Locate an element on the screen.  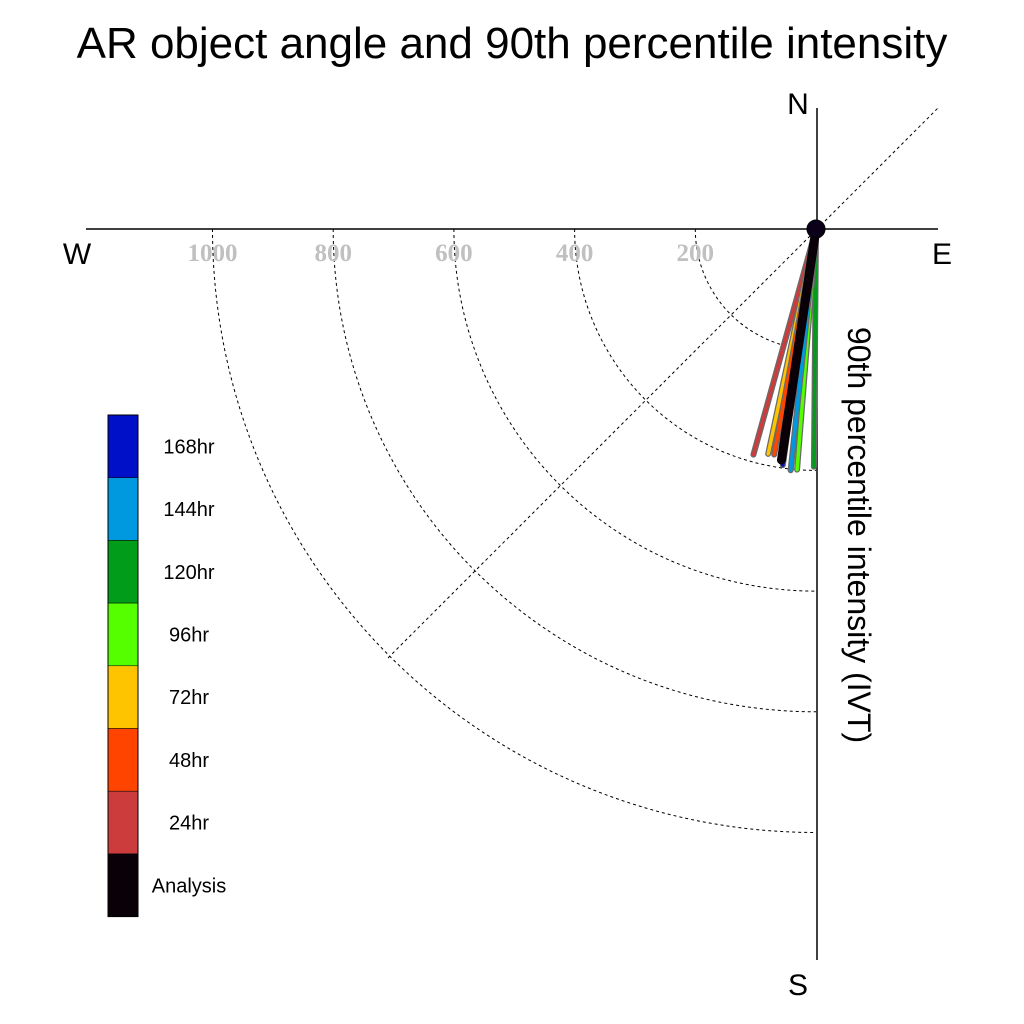
radial-axis-label: 90th percentile intensity (IVT) is located at coordinates (859, 535).